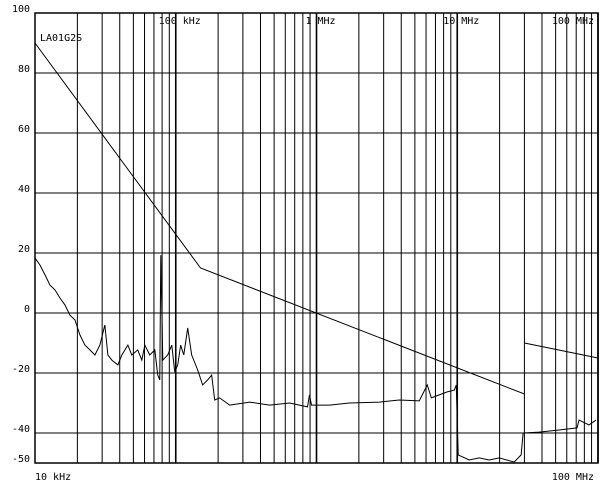  I want to click on y-tick-label: 60, so click(24, 129).